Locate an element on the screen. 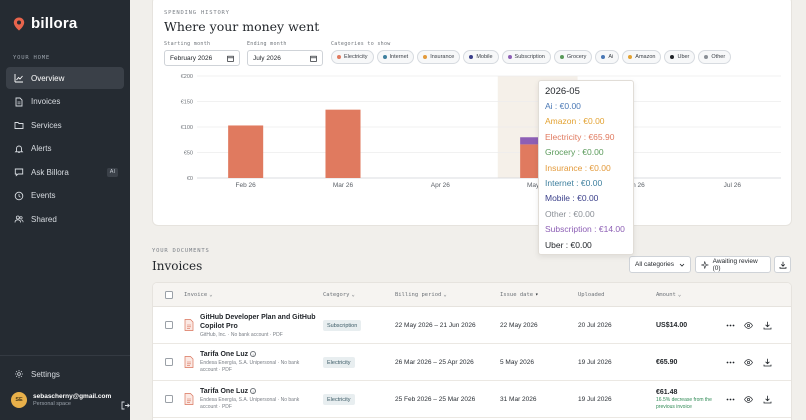 The image size is (806, 420). chip-label: Mobile is located at coordinates (484, 57).